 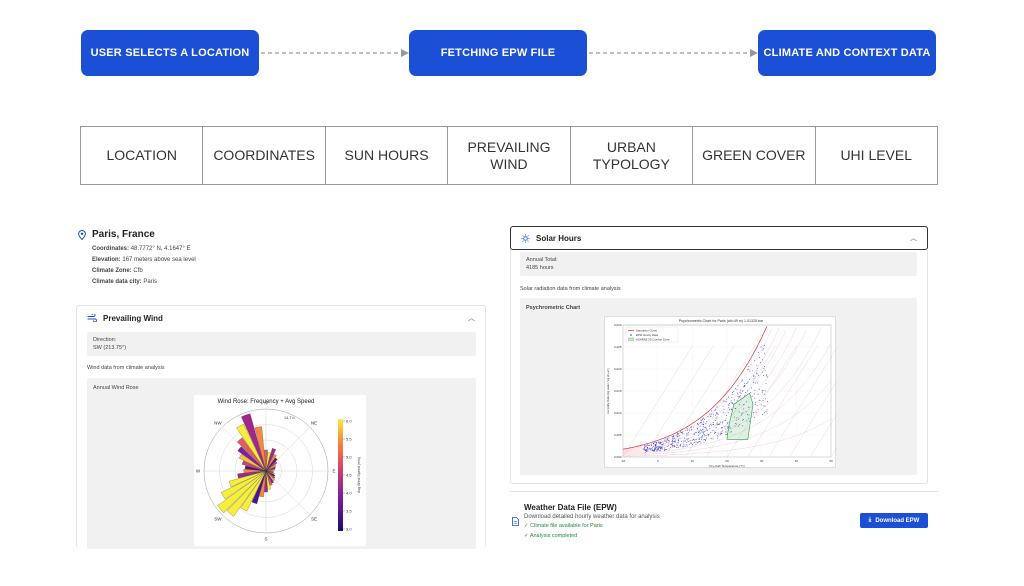 What do you see at coordinates (281, 318) in the screenshot?
I see `prevailing-wind-header: Prevailing Wind ︿` at bounding box center [281, 318].